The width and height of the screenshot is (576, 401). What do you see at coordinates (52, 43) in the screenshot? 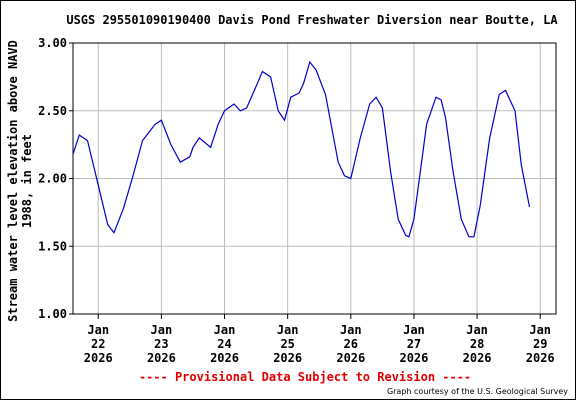
I see `y-tick-label: 3.00` at bounding box center [52, 43].